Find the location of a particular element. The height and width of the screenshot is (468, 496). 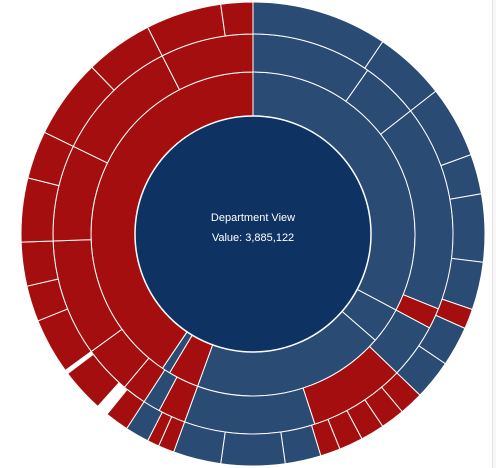

center-title: Department View is located at coordinates (253, 218).